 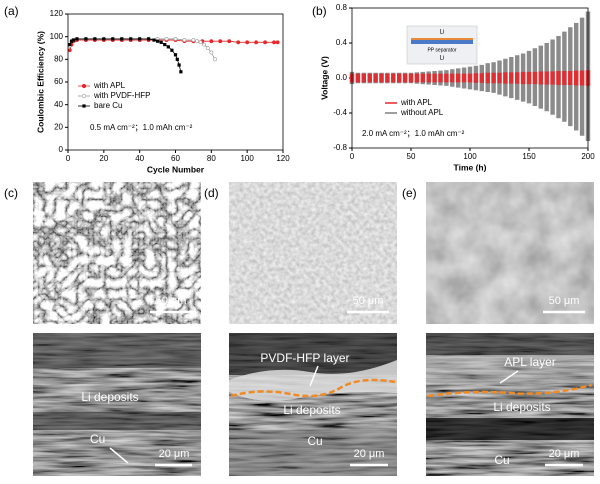 I want to click on arrow, so click(x=509, y=377).